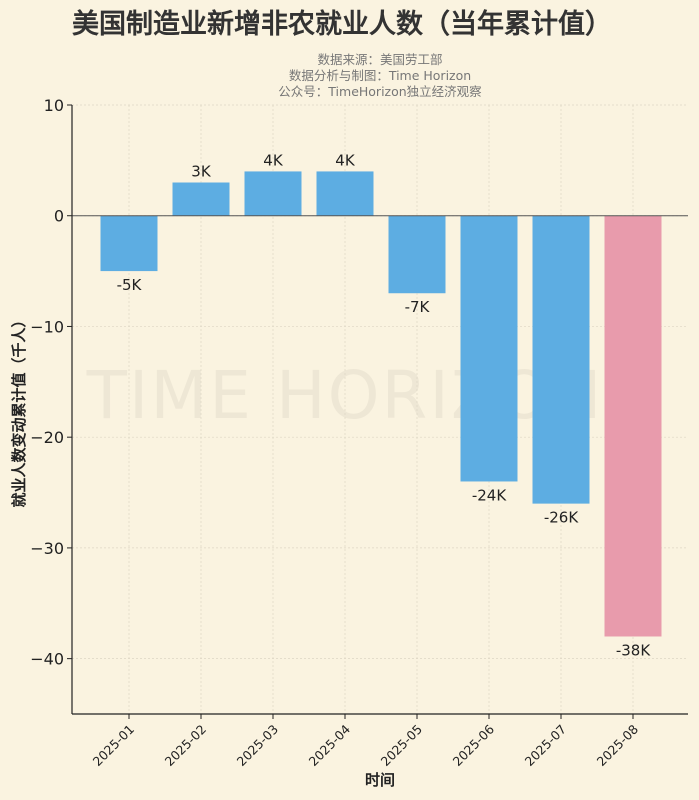 This screenshot has height=800, width=699. Describe the element at coordinates (546, 746) in the screenshot. I see `x-tick-label: 2025-07` at that location.